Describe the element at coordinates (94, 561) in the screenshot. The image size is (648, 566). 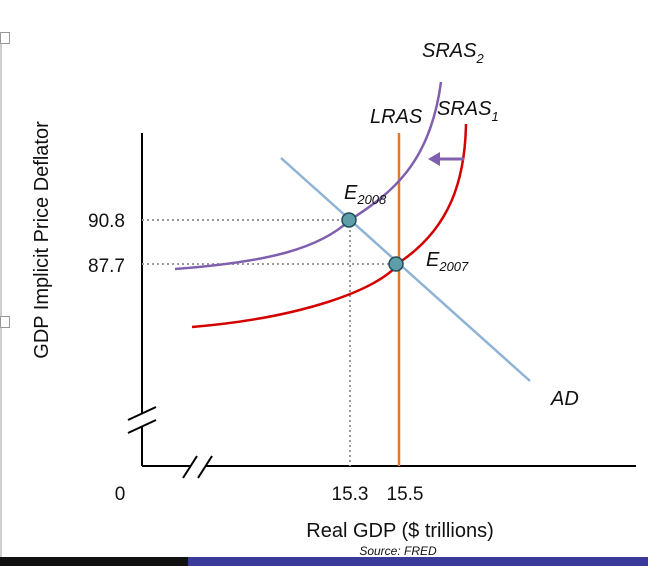
I see `bottom-bar-dark` at that location.